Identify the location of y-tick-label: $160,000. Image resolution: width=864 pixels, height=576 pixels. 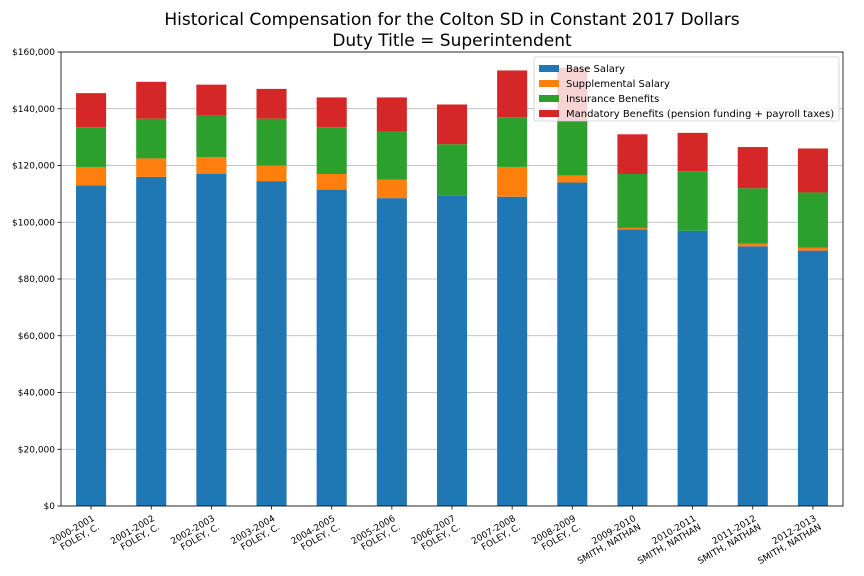
(33, 53).